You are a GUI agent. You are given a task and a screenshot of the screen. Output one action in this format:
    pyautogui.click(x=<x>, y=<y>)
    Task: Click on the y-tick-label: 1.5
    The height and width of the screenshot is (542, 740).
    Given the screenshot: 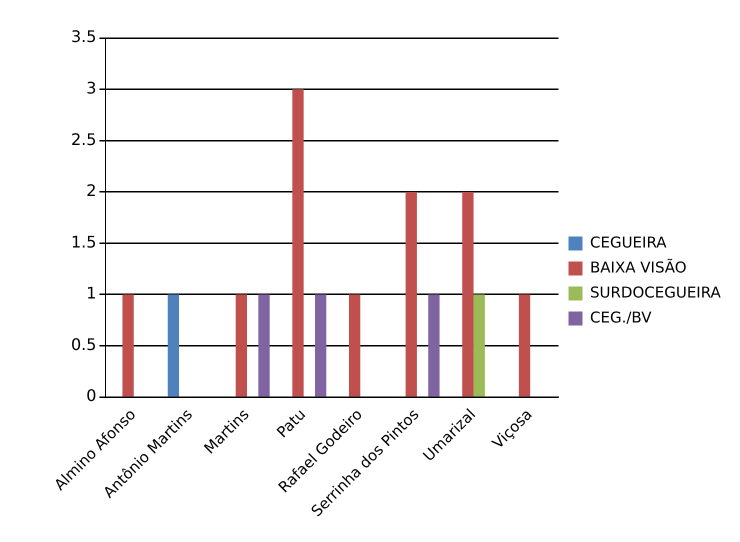 What is the action you would take?
    pyautogui.click(x=83, y=242)
    